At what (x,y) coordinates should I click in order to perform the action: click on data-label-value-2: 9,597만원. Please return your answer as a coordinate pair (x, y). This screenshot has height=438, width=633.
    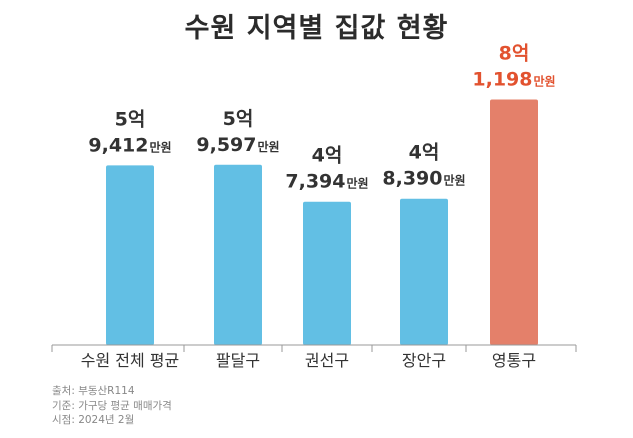
    Looking at the image, I should click on (237, 145).